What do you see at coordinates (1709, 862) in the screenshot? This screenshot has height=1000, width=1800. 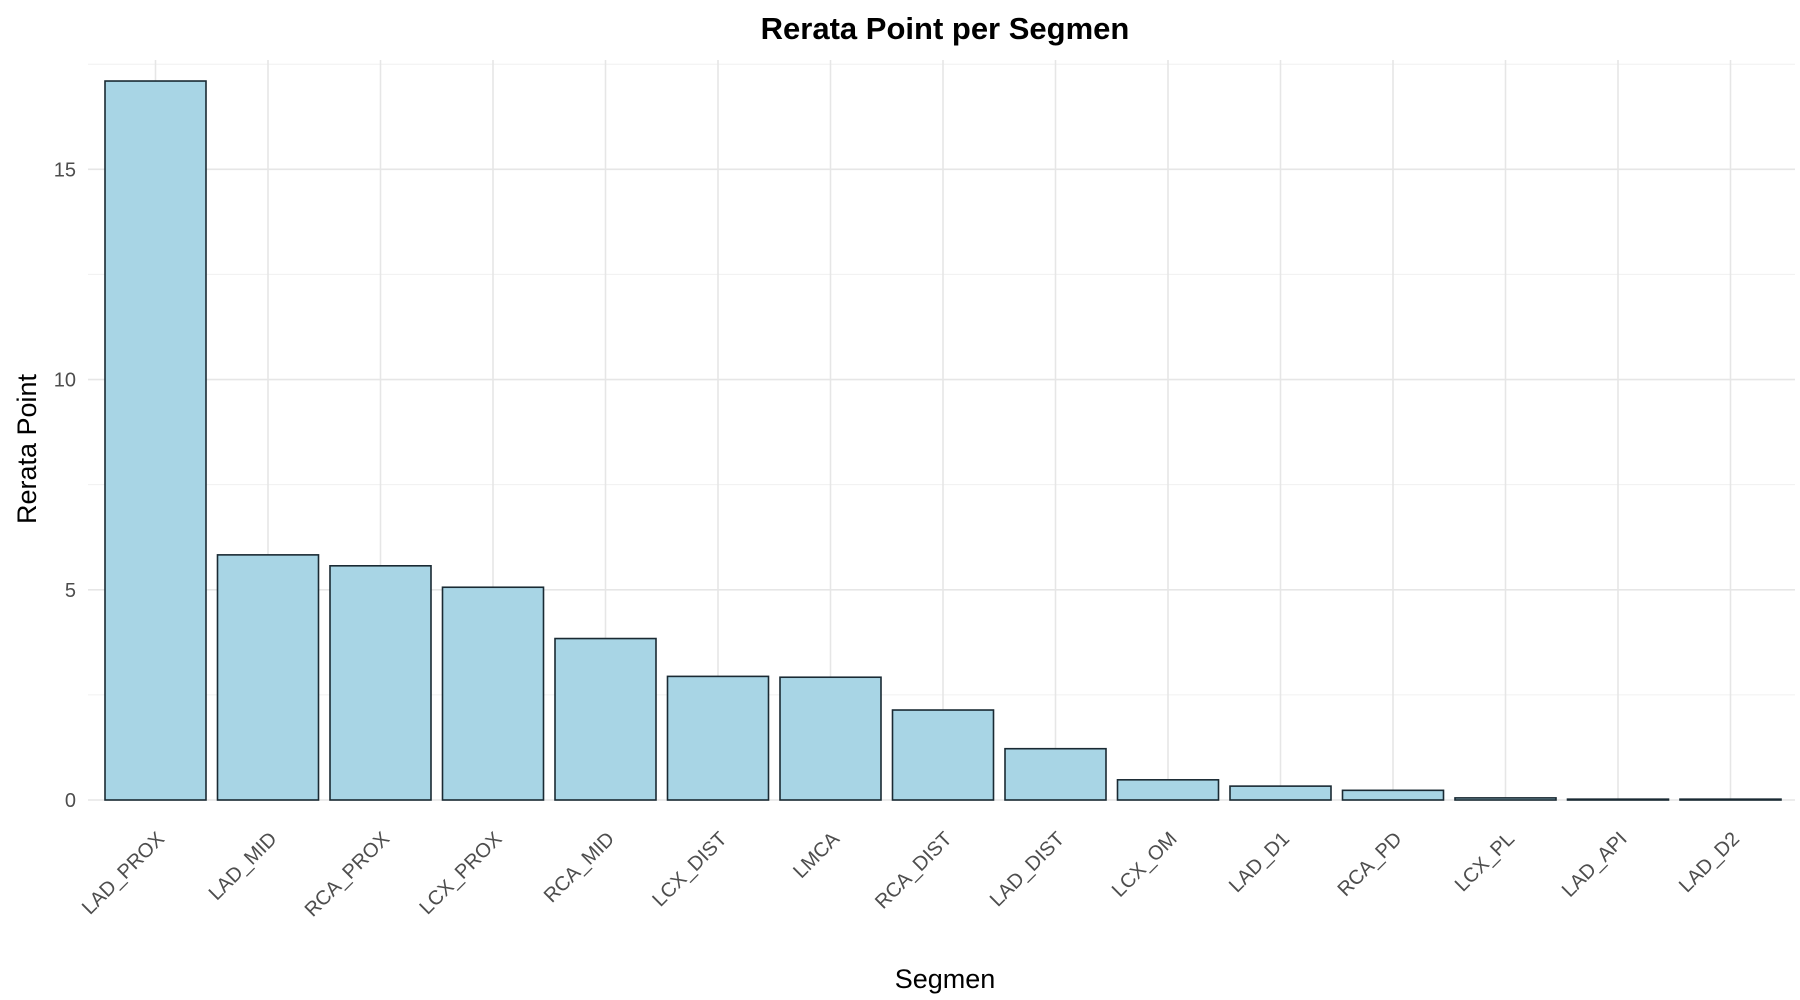 I see `x-tick-label: LAD_D2` at bounding box center [1709, 862].